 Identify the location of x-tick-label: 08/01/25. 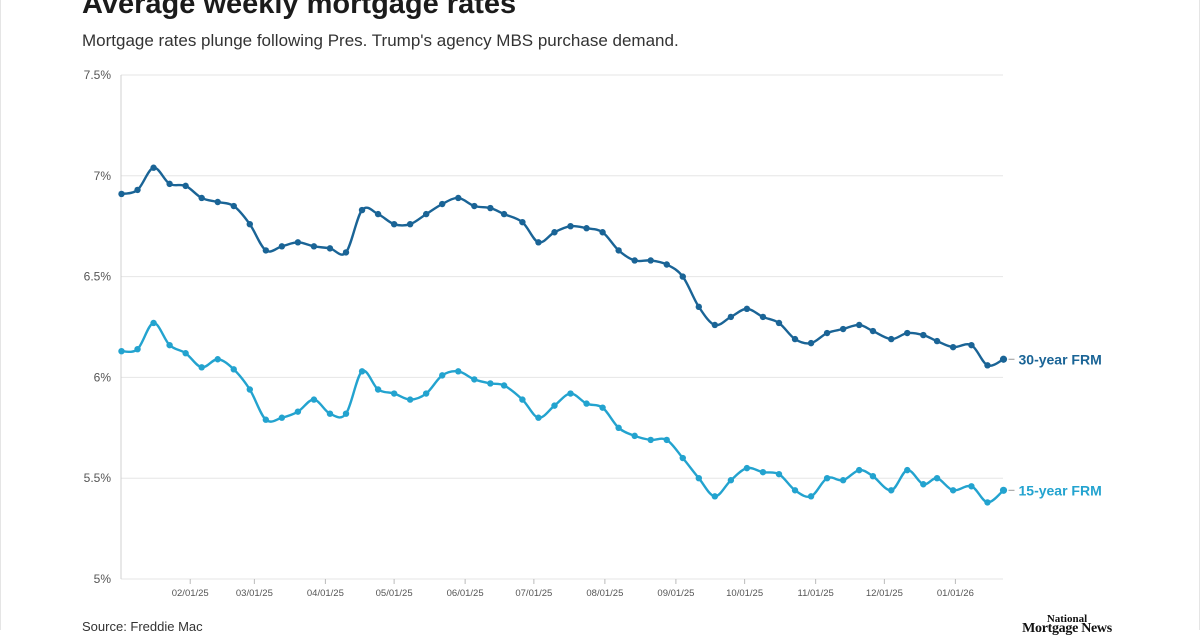
(604, 593).